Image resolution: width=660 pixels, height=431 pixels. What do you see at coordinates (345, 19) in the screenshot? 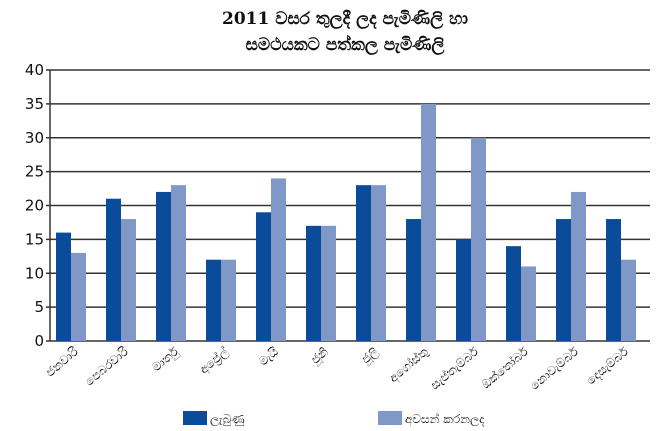
I see `chart-title: 2011 වසර තුලදී ලද පැමිණිලි හා` at bounding box center [345, 19].